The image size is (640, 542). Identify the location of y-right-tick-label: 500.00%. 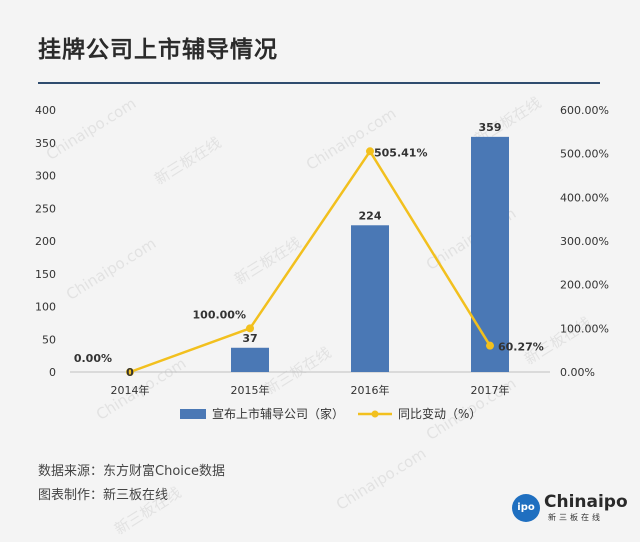
(584, 154).